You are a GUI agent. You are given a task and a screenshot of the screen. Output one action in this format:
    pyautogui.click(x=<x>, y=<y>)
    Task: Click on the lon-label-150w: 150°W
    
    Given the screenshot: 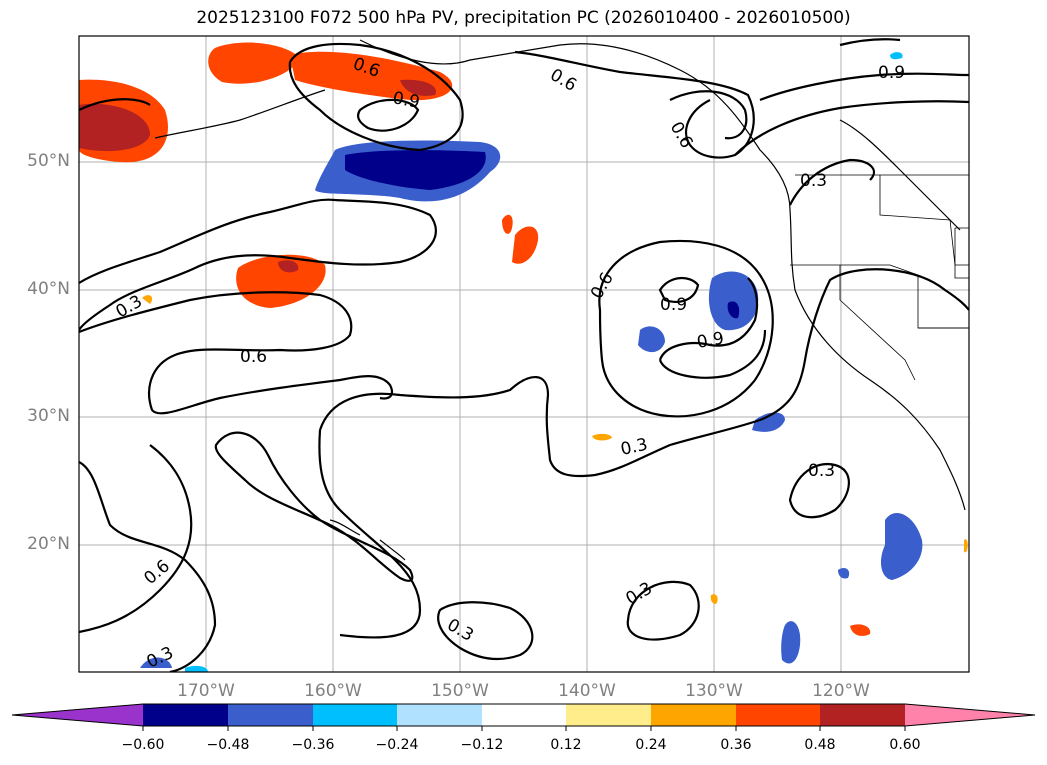 What is the action you would take?
    pyautogui.click(x=460, y=691)
    